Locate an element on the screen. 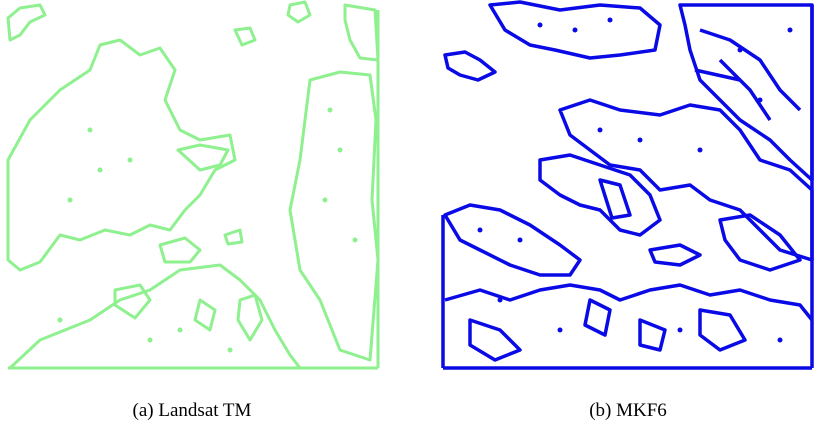  caption: (a) Landsat TM is located at coordinates (192, 410).